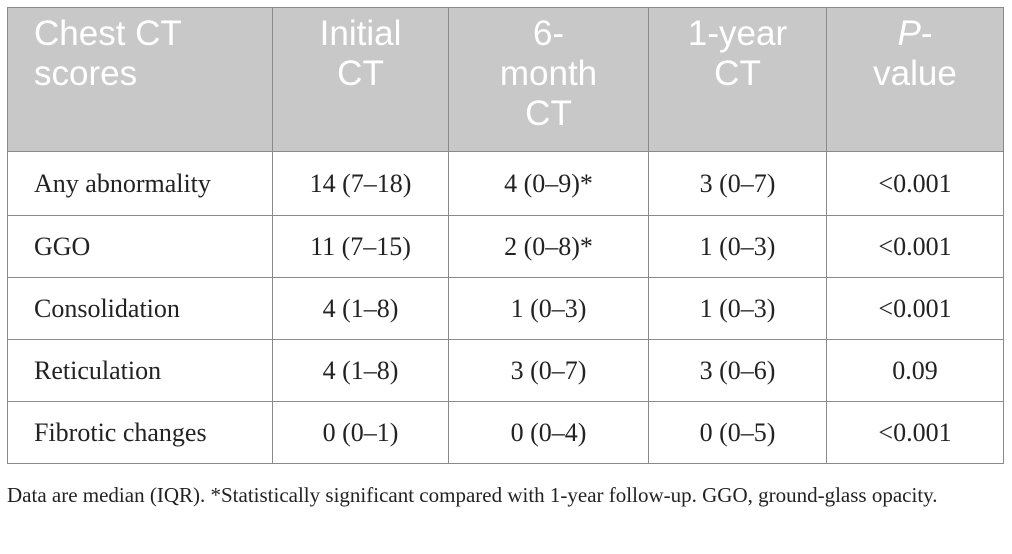  What do you see at coordinates (360, 246) in the screenshot?
I see `cell-initial-ct: 11 (7–15)` at bounding box center [360, 246].